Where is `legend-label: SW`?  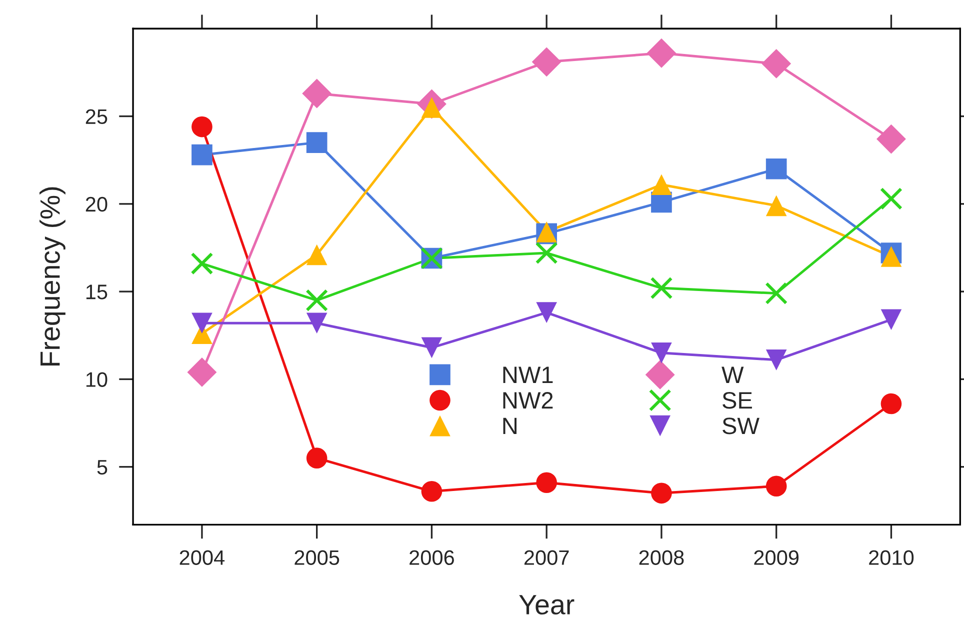
legend-label: SW is located at coordinates (741, 426).